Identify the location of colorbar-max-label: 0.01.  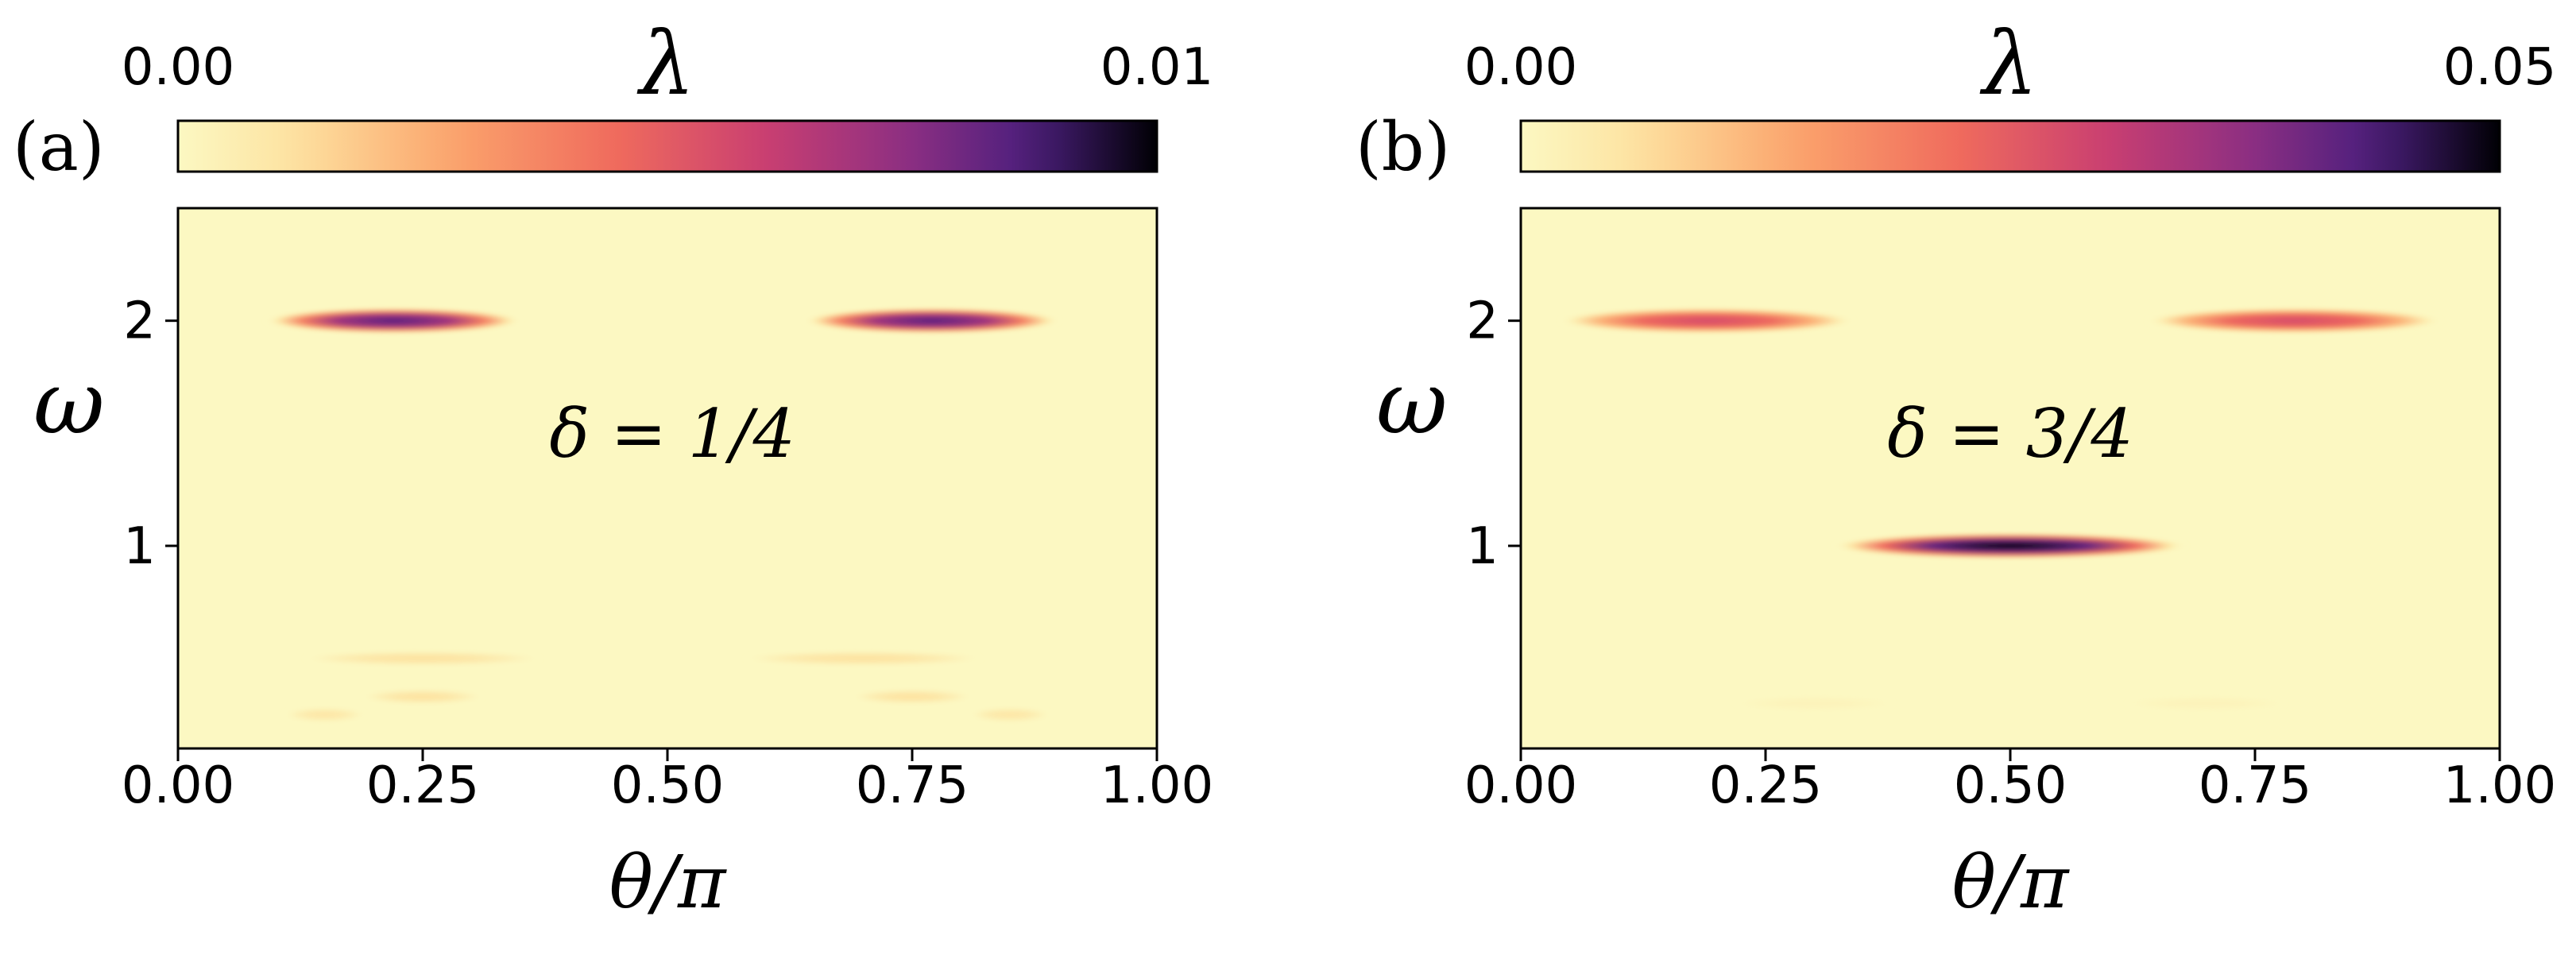
(1157, 67).